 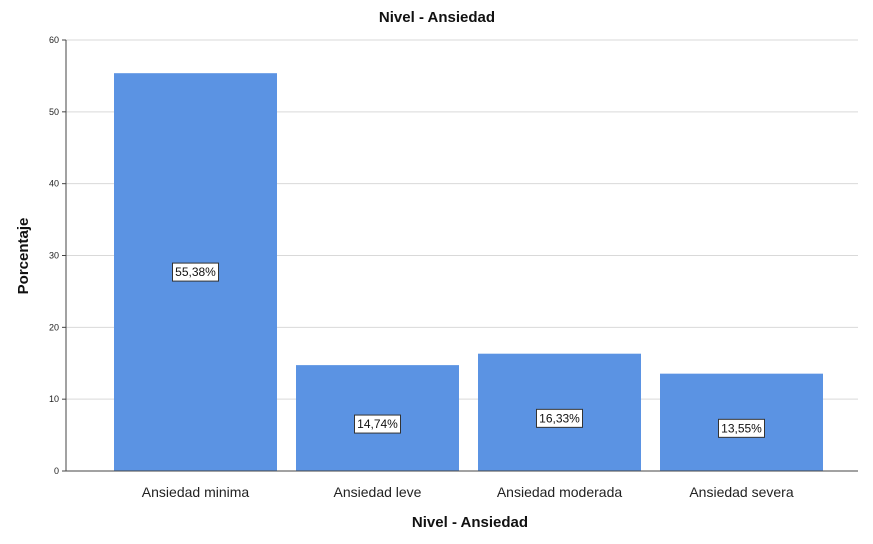 What do you see at coordinates (54, 112) in the screenshot?
I see `y-tick-label: 50` at bounding box center [54, 112].